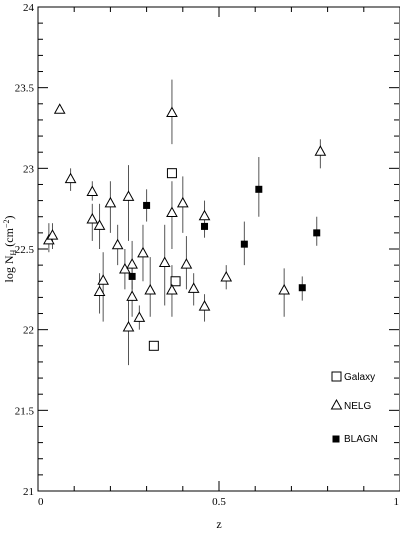  I want to click on y-tick-label: 23, so click(29, 169).